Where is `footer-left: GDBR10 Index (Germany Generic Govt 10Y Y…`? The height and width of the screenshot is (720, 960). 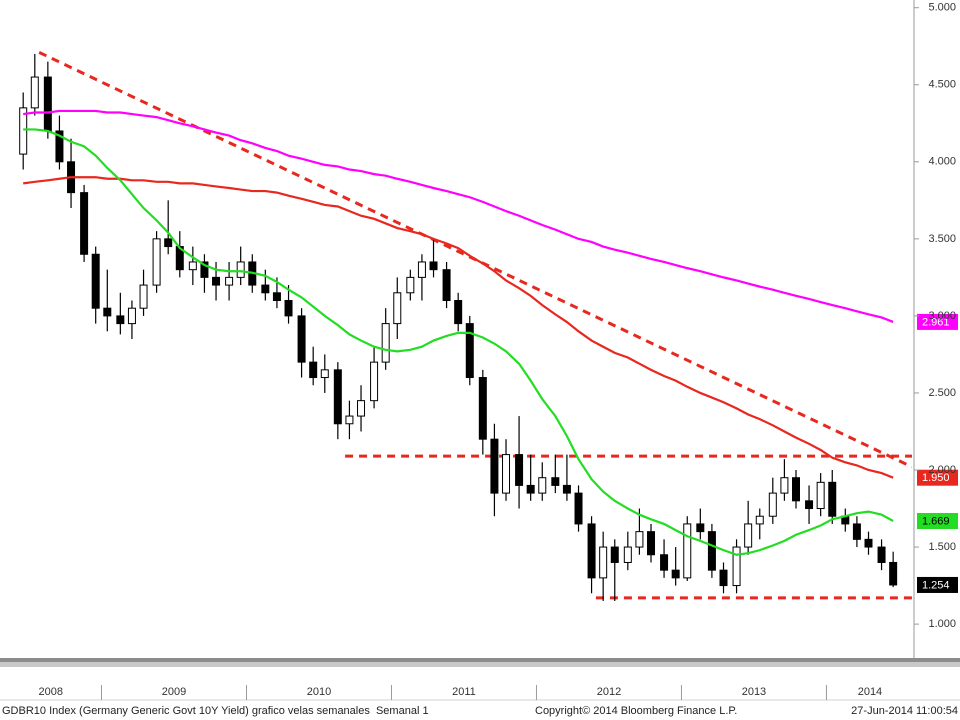 footer-left: GDBR10 Index (Germany Generic Govt 10Y Y… is located at coordinates (215, 711).